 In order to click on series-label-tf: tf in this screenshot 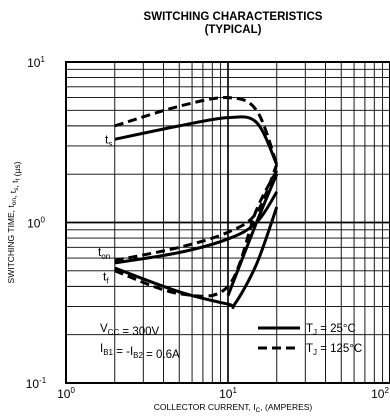, I will do `click(106, 278)`.